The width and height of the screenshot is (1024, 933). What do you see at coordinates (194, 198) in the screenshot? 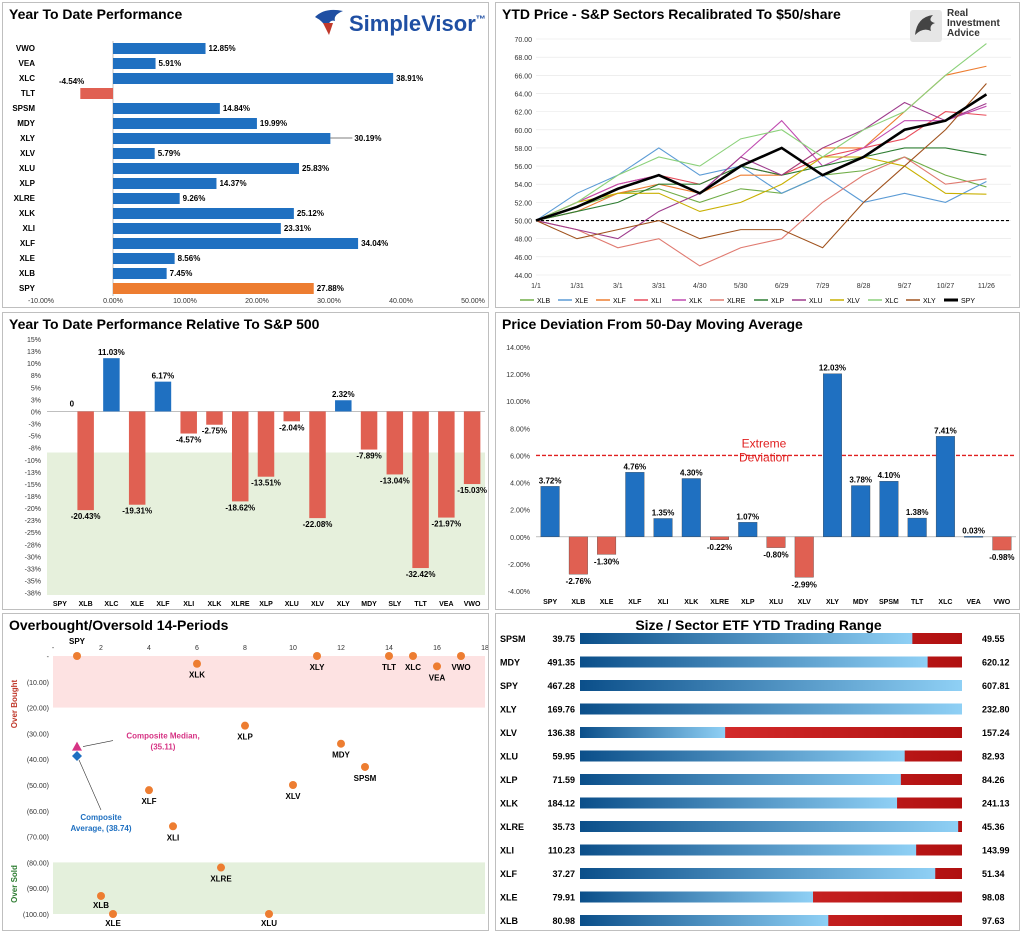
I see `data-label: 9.26%` at bounding box center [194, 198].